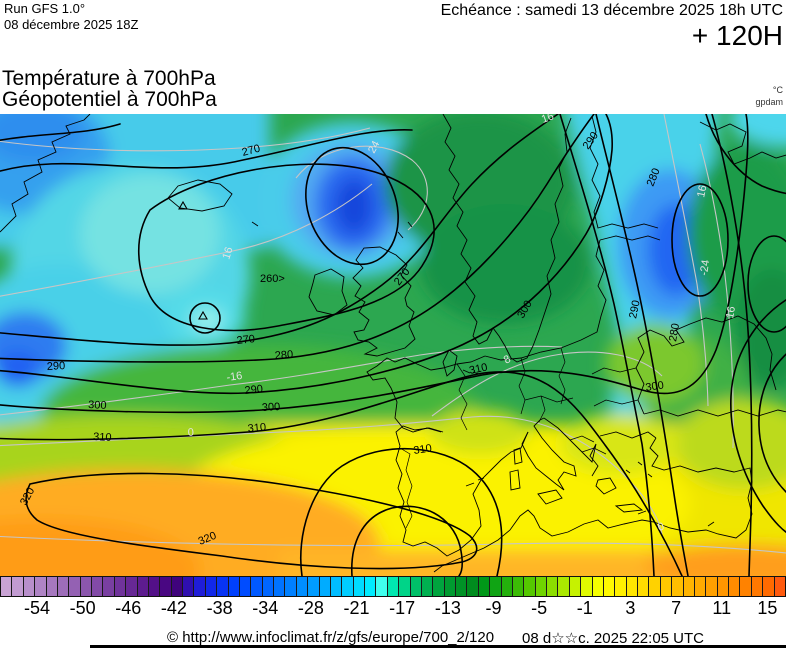  What do you see at coordinates (356, 608) in the screenshot?
I see `colorbar-tick-label: -21` at bounding box center [356, 608].